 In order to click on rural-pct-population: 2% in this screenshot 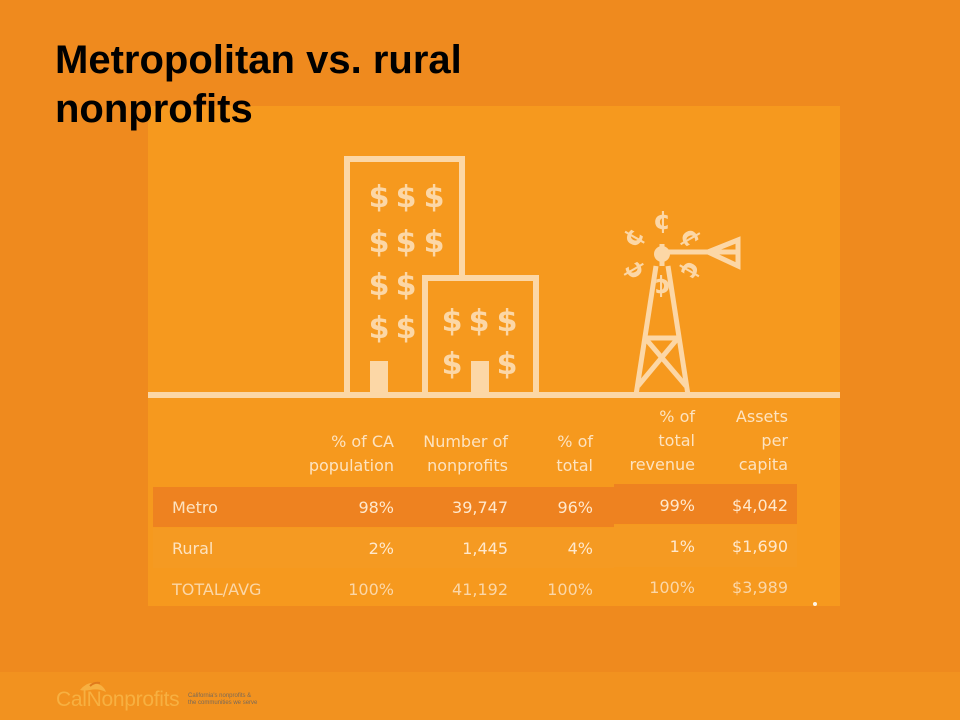, I will do `click(381, 548)`.